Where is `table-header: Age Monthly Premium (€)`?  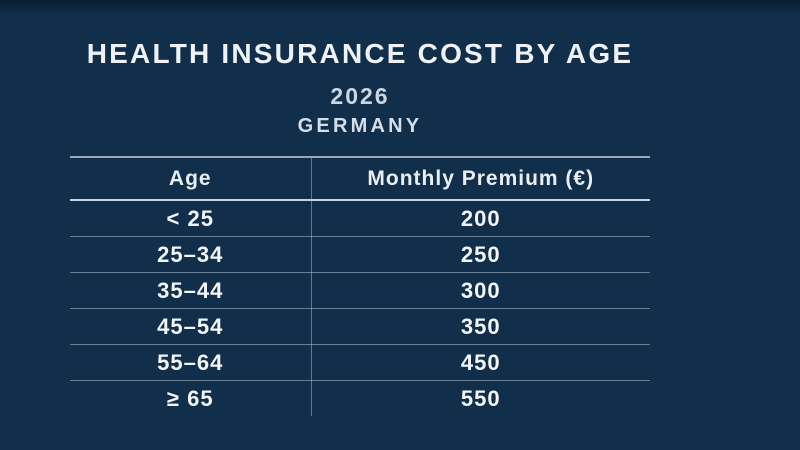 table-header: Age Monthly Premium (€) is located at coordinates (360, 178).